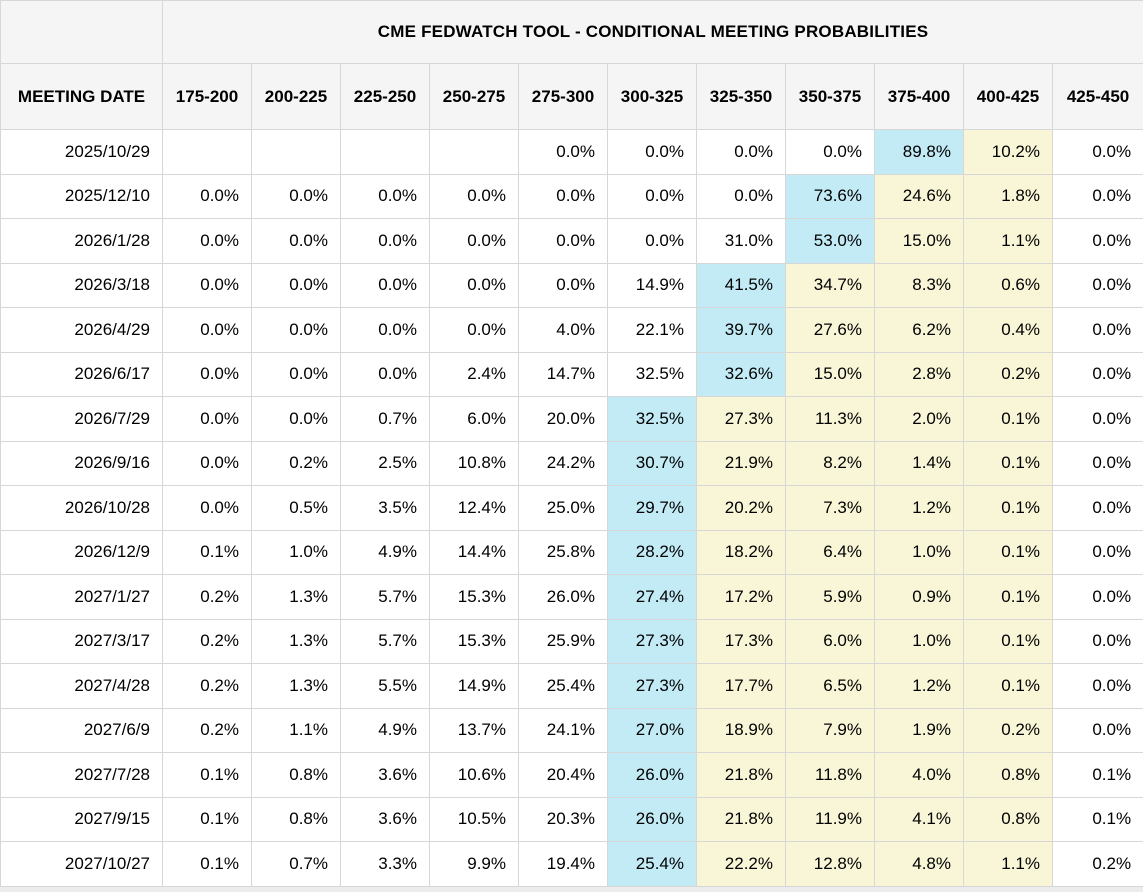 Image resolution: width=1143 pixels, height=892 pixels. Describe the element at coordinates (563, 508) in the screenshot. I see `probability-cell: 25.0%` at that location.